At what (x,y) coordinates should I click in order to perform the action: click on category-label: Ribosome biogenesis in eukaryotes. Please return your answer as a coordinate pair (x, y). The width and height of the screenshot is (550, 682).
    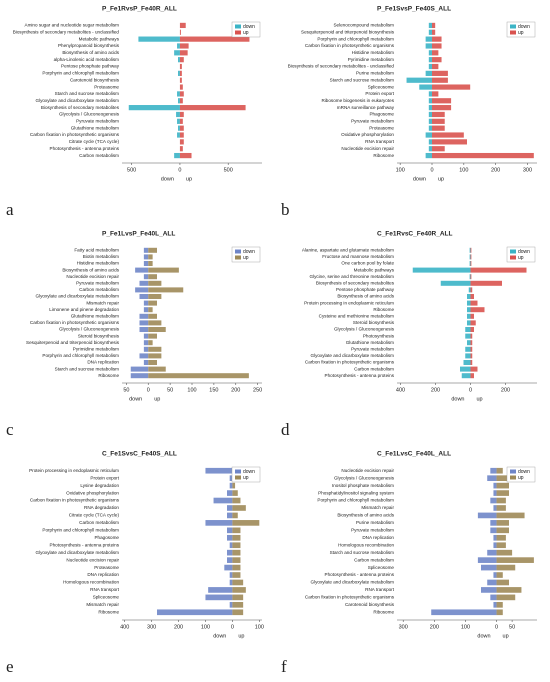
    Looking at the image, I should click on (357, 100).